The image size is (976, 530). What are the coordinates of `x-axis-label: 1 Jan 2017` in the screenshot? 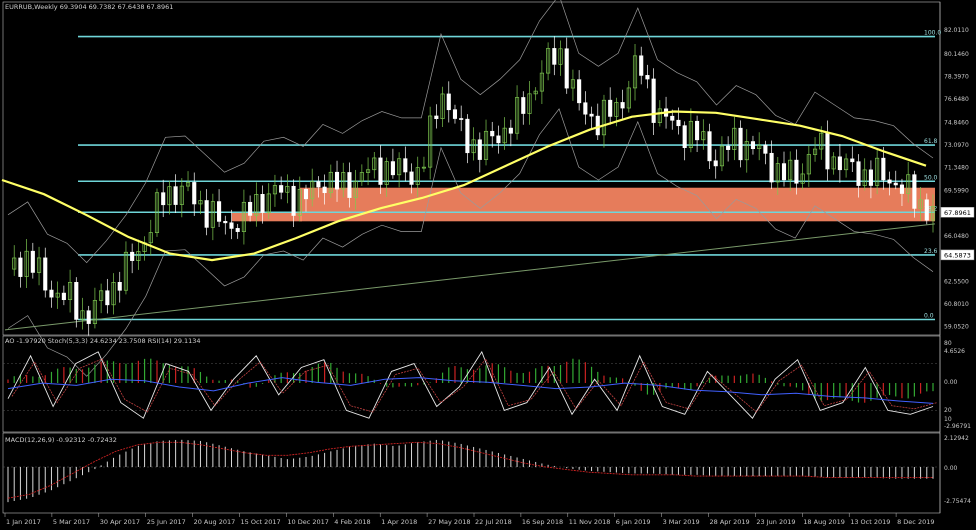 It's located at (23, 522).